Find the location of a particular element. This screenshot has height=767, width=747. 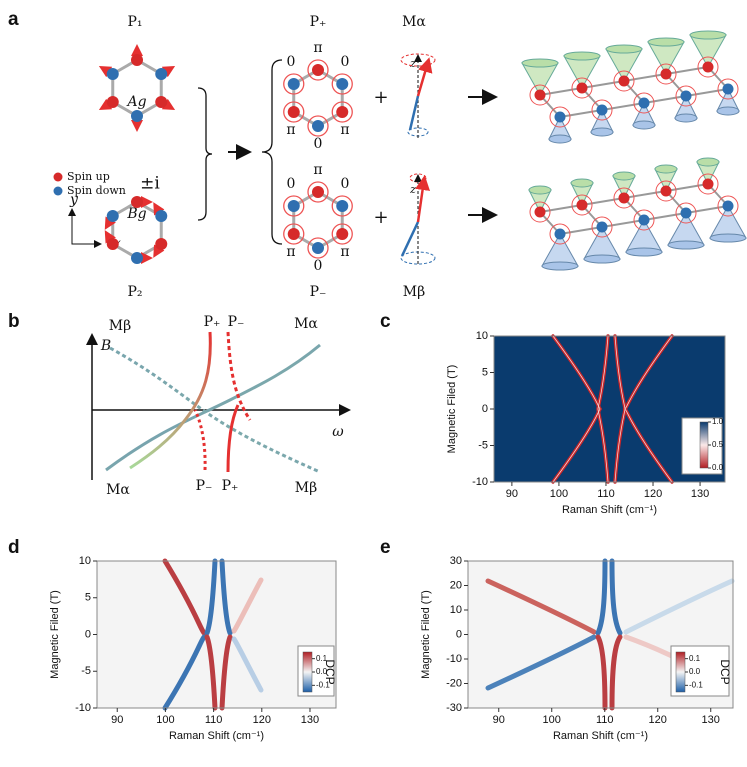

axis-arrow is located at coordinates (86, 230).